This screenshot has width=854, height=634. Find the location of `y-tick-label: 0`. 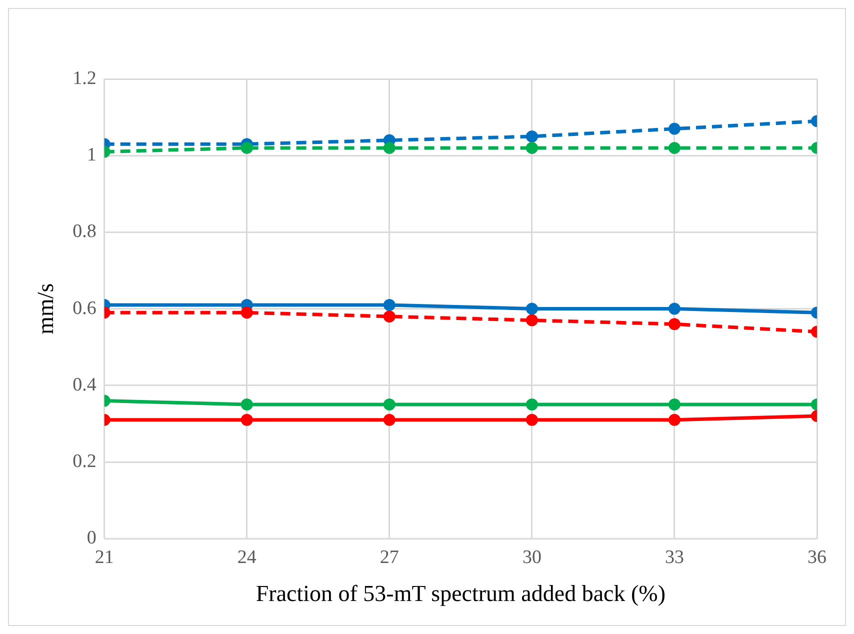

y-tick-label: 0 is located at coordinates (91, 538).